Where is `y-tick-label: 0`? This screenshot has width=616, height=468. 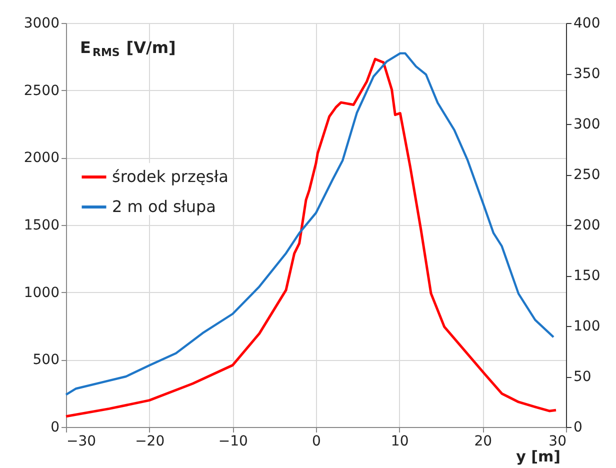 y-tick-label: 0 is located at coordinates (55, 428).